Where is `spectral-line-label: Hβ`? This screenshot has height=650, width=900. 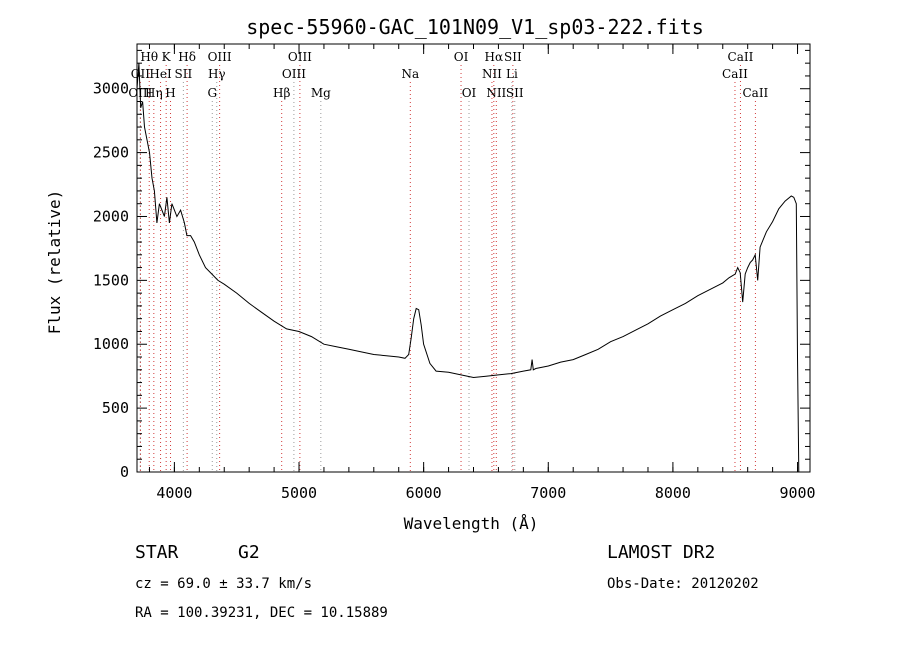
spectral-line-label: Hβ is located at coordinates (281, 93).